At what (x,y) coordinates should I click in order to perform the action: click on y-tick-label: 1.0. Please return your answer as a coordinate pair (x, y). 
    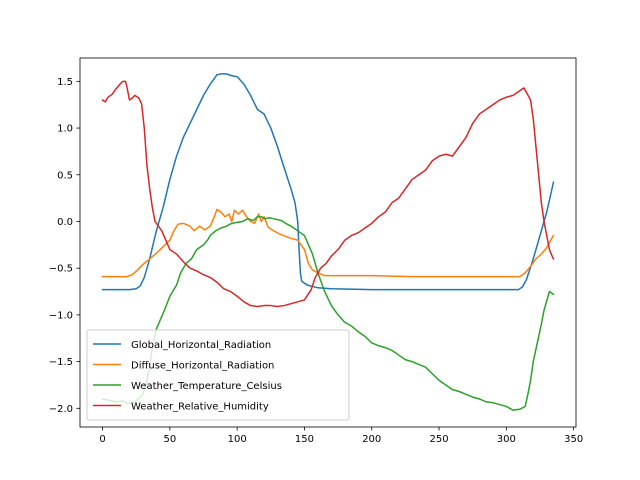
    Looking at the image, I should click on (65, 129).